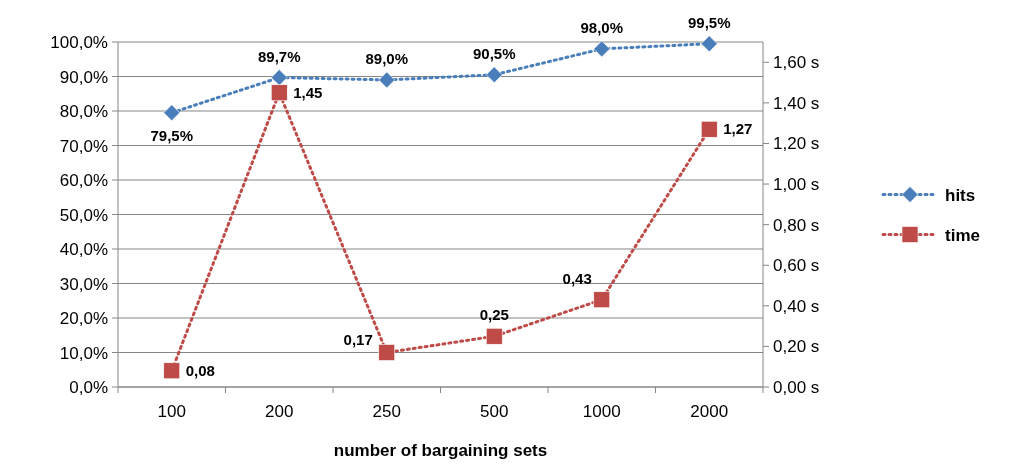 The image size is (1012, 468). Describe the element at coordinates (358, 339) in the screenshot. I see `data-label: 0,17` at that location.